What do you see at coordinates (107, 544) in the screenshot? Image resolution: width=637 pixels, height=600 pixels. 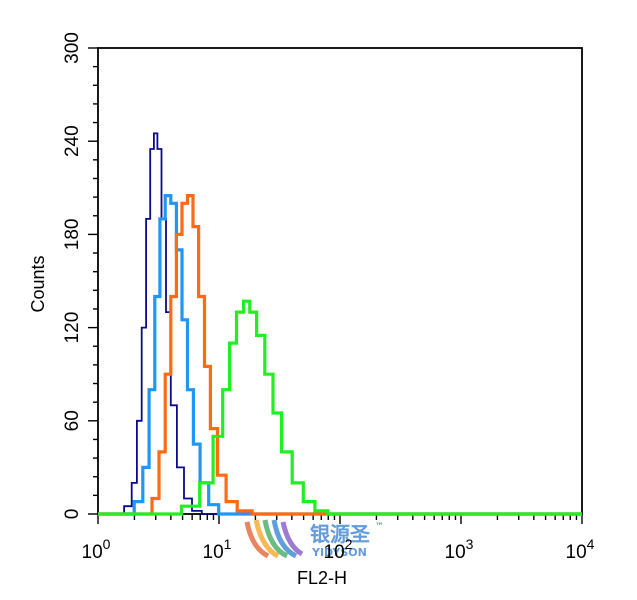 I see `x-tick-exponent: 0` at bounding box center [107, 544].